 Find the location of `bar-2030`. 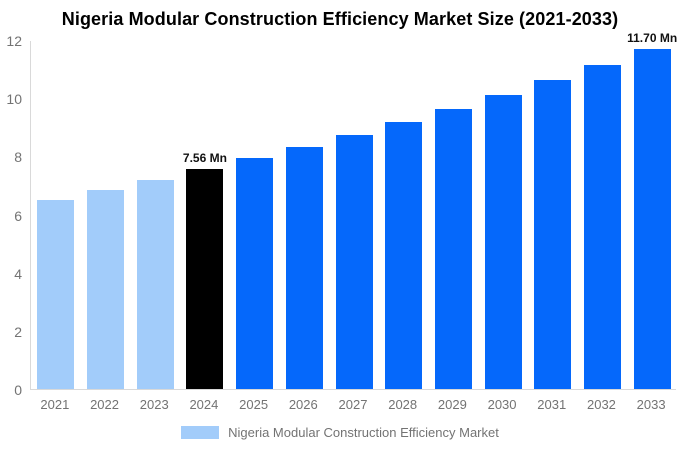

bar-2030 is located at coordinates (503, 242).